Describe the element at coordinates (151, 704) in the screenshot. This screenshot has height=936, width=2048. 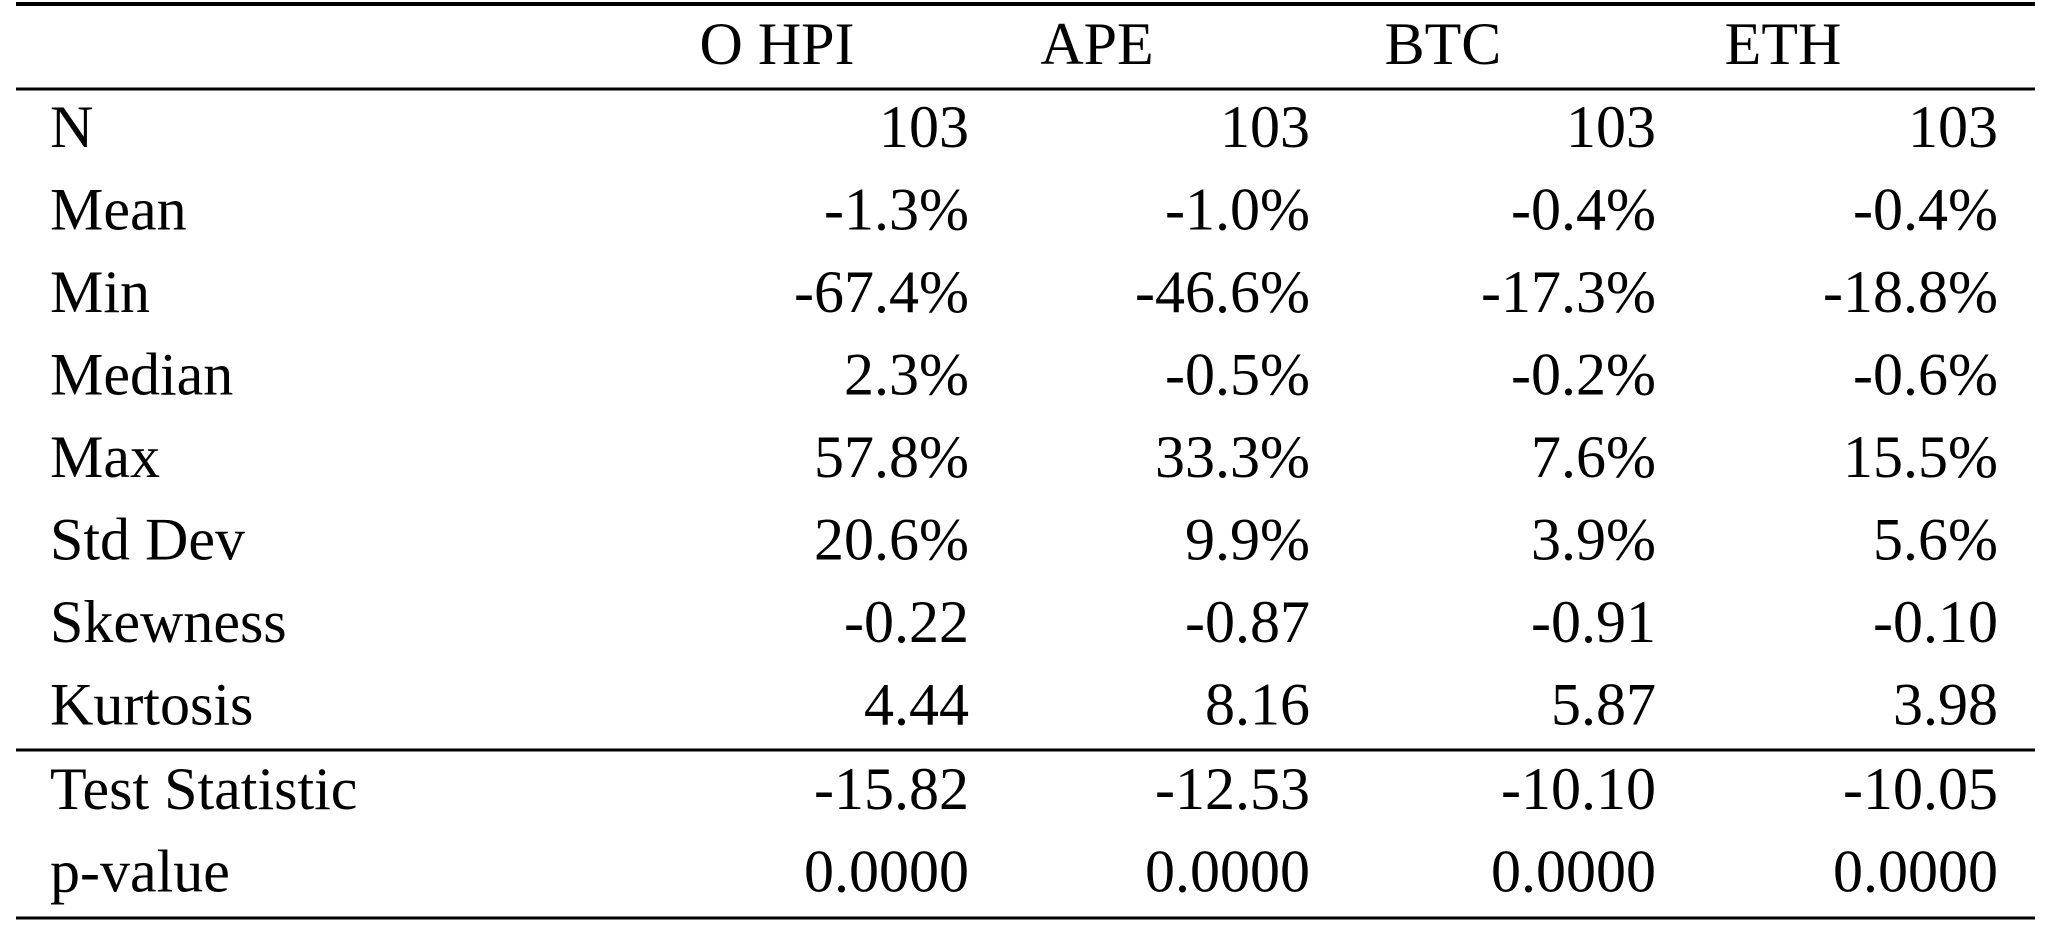
I see `row-label: Kurtosis` at that location.